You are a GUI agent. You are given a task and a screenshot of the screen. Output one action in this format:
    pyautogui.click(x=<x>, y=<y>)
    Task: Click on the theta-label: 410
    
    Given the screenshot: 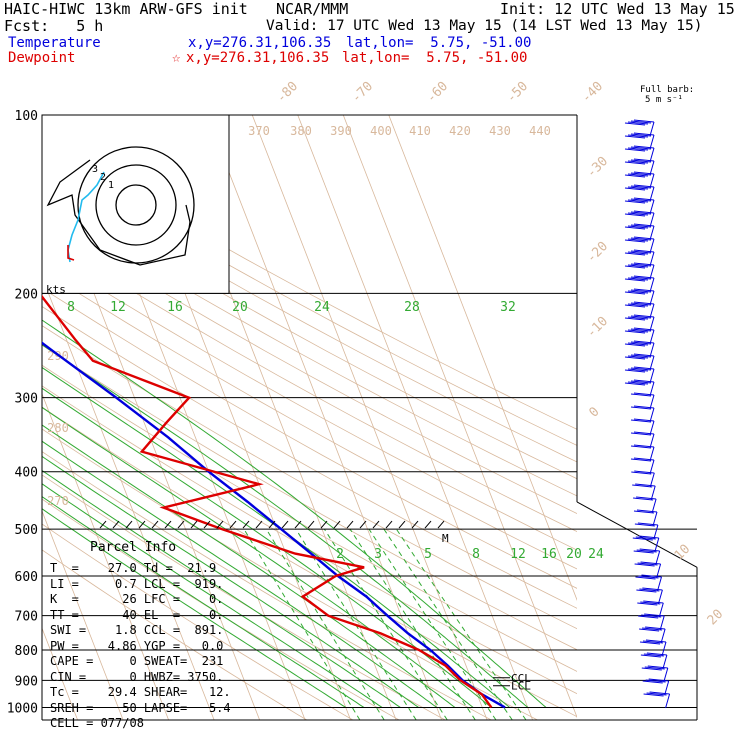 What is the action you would take?
    pyautogui.click(x=420, y=131)
    